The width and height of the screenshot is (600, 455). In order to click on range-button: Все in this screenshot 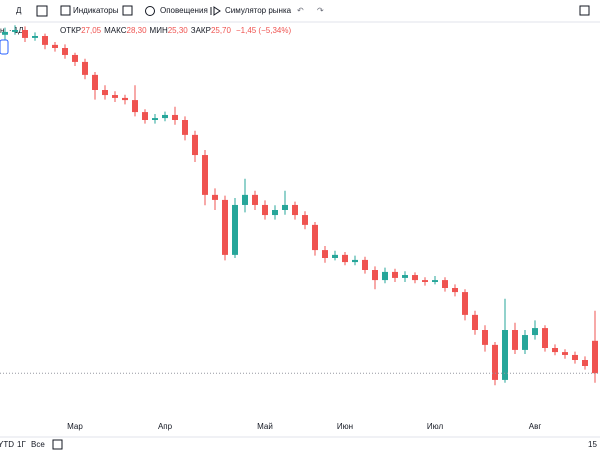, I will do `click(38, 444)`.